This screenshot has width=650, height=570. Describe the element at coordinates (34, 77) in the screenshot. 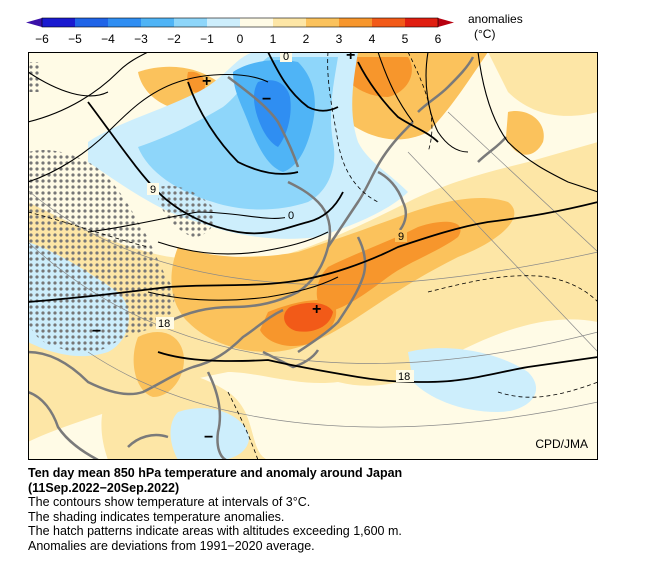

I see `altitude-hatch-nw` at that location.